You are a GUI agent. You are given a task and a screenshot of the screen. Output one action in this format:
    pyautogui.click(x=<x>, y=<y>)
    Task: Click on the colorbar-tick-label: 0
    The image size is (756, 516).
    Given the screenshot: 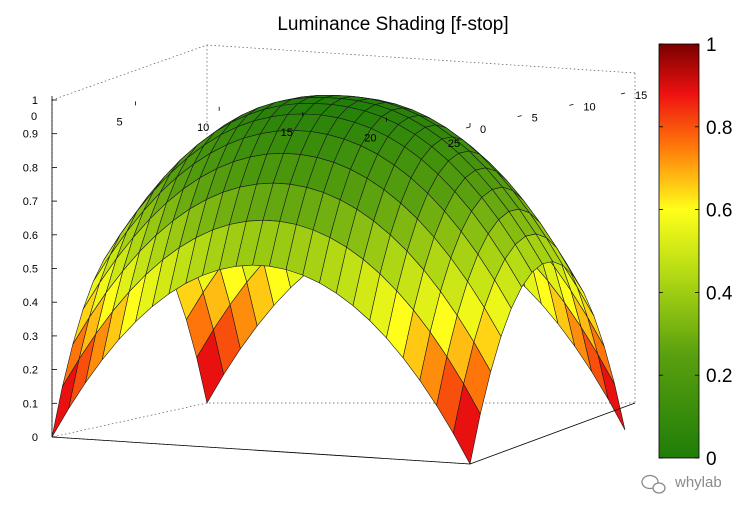 What is the action you would take?
    pyautogui.click(x=711, y=459)
    